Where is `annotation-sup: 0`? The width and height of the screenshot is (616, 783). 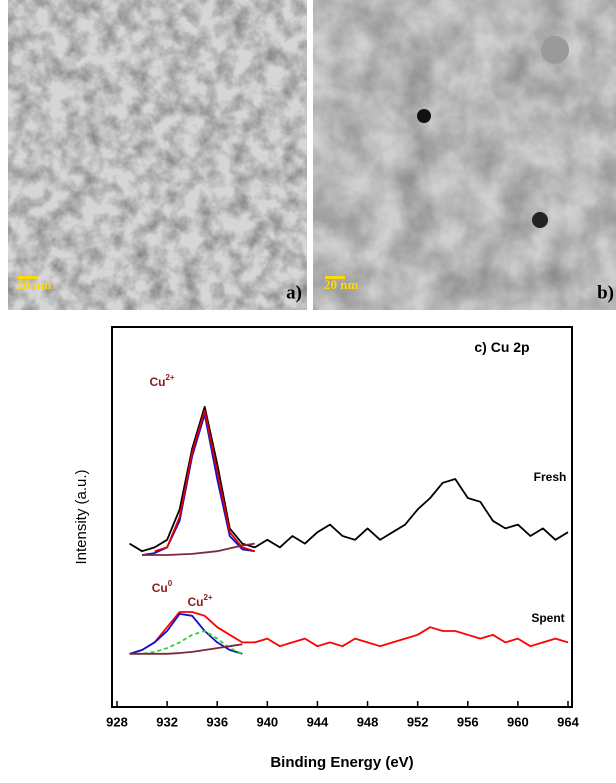 annotation-sup: 0 is located at coordinates (170, 583).